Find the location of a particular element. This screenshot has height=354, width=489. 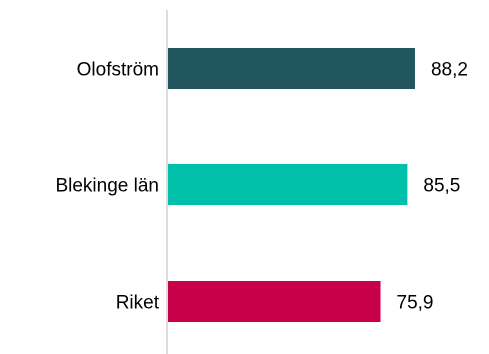

value-label-blekinge-l-n: 85,5 is located at coordinates (441, 186).